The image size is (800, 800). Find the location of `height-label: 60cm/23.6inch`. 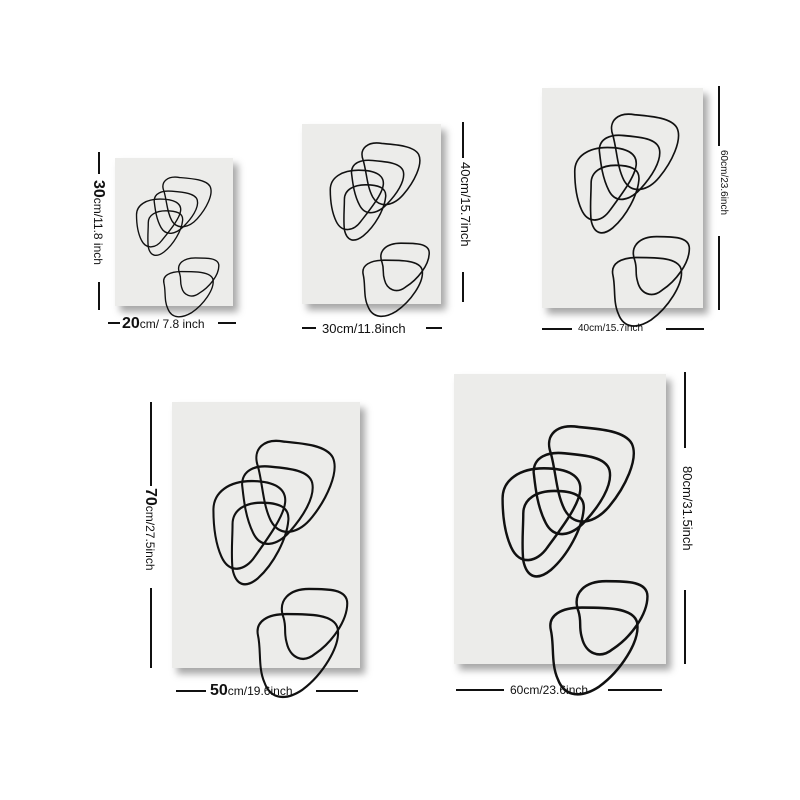

height-label: 60cm/23.6inch is located at coordinates (723, 183).